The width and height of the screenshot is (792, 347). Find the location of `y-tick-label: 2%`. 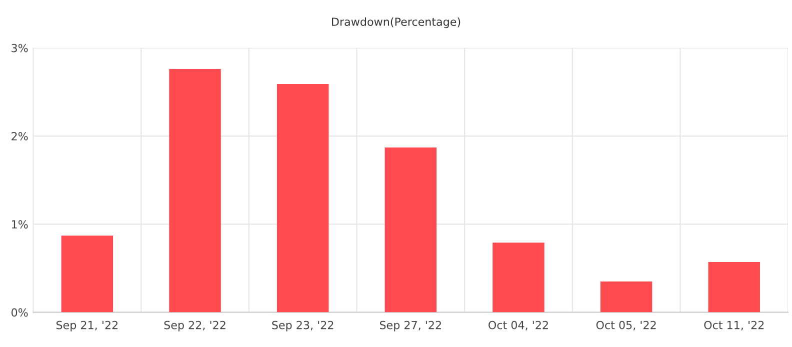

y-tick-label: 2% is located at coordinates (20, 136).